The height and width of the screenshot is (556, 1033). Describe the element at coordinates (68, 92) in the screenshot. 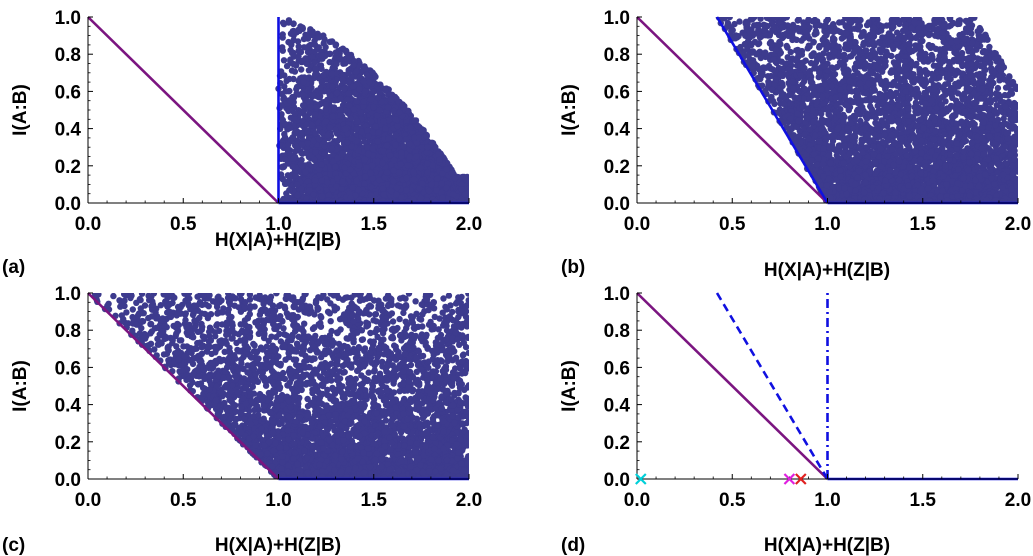

I see `y-tick-label: 0.6` at that location.